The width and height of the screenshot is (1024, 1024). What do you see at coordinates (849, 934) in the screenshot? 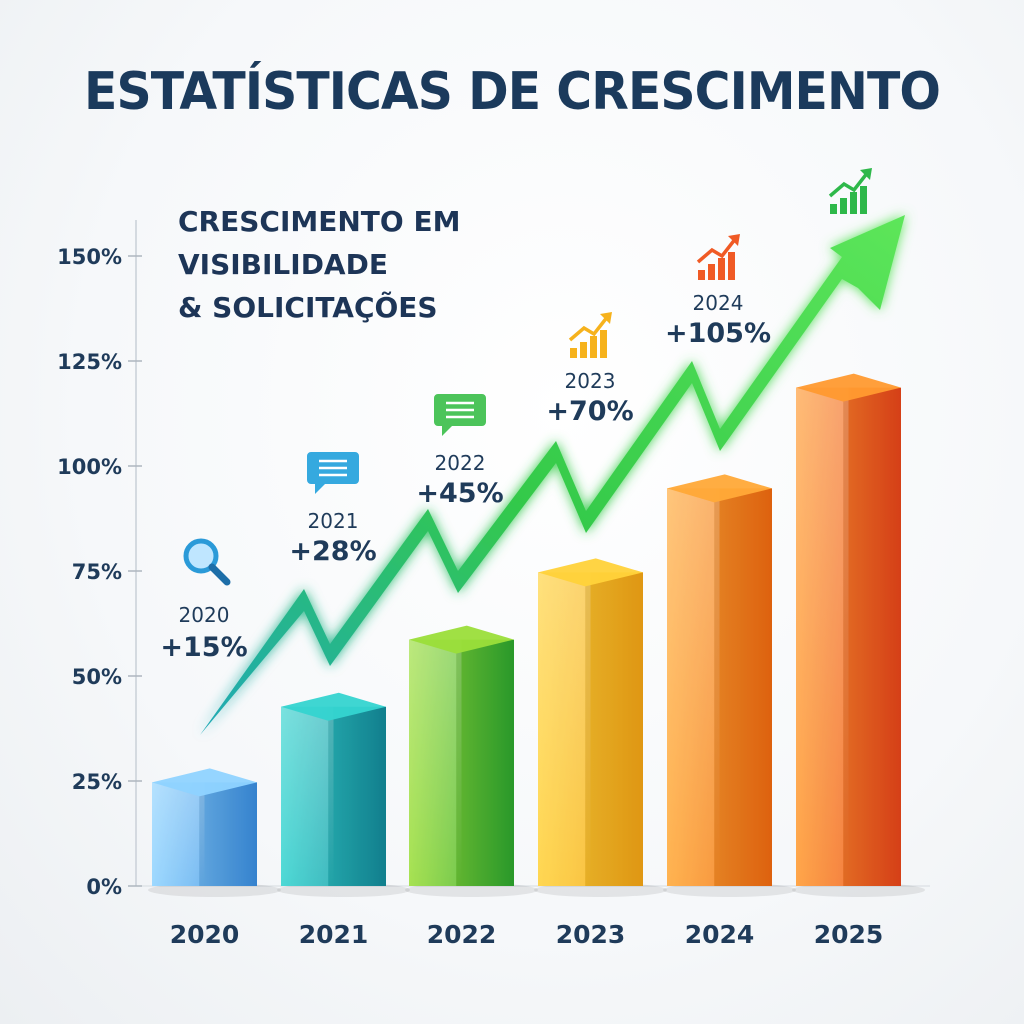
I see `x-tick-label: 2025` at bounding box center [849, 934].